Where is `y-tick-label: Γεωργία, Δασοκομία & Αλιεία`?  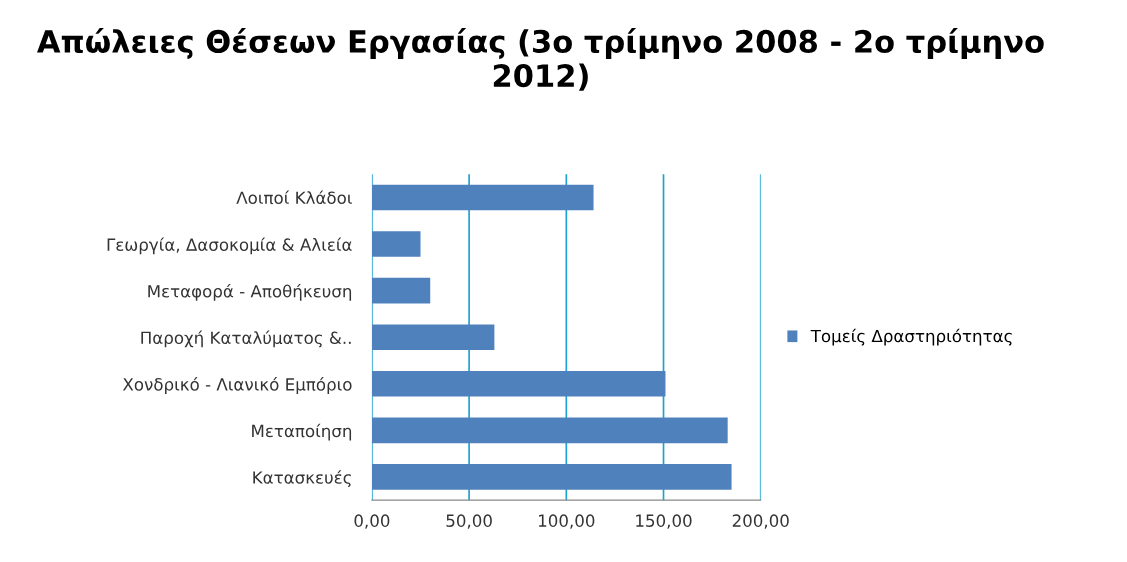
y-tick-label: Γεωργία, Δασοκομία & Αλιεία is located at coordinates (229, 246).